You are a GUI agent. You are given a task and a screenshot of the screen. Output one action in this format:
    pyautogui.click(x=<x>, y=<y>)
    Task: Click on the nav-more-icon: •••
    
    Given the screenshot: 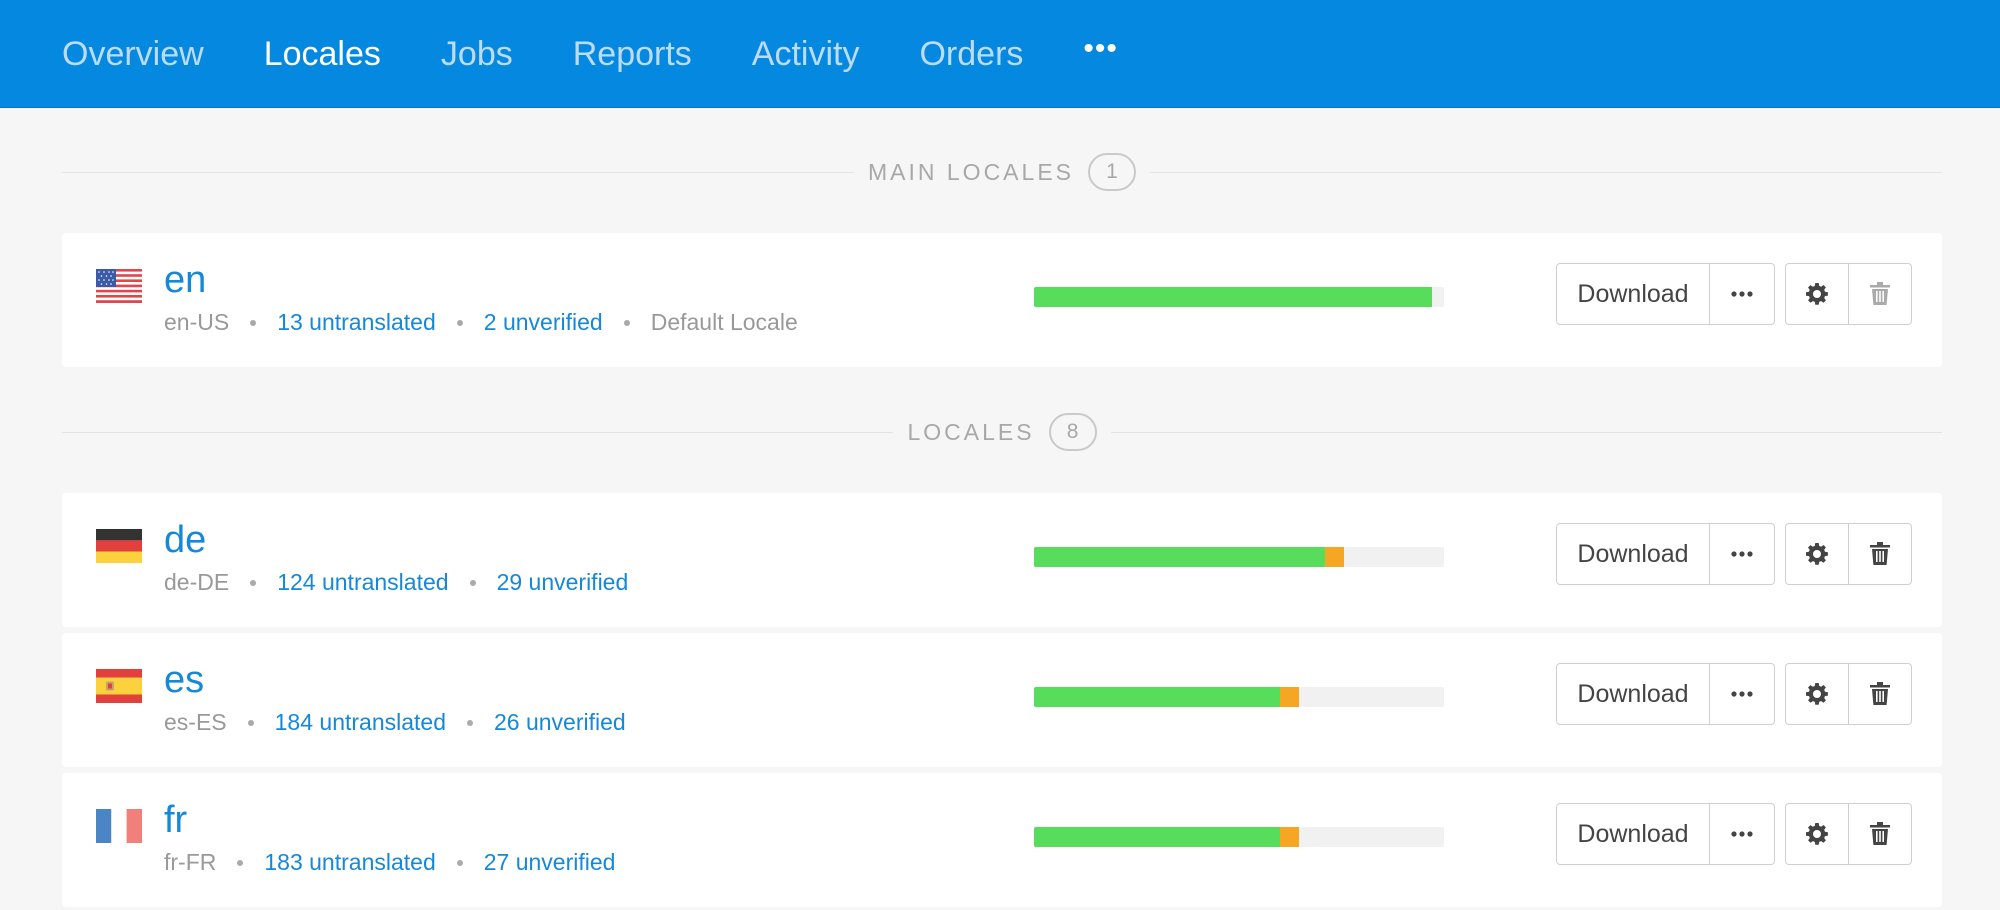 What is the action you would take?
    pyautogui.click(x=1100, y=48)
    